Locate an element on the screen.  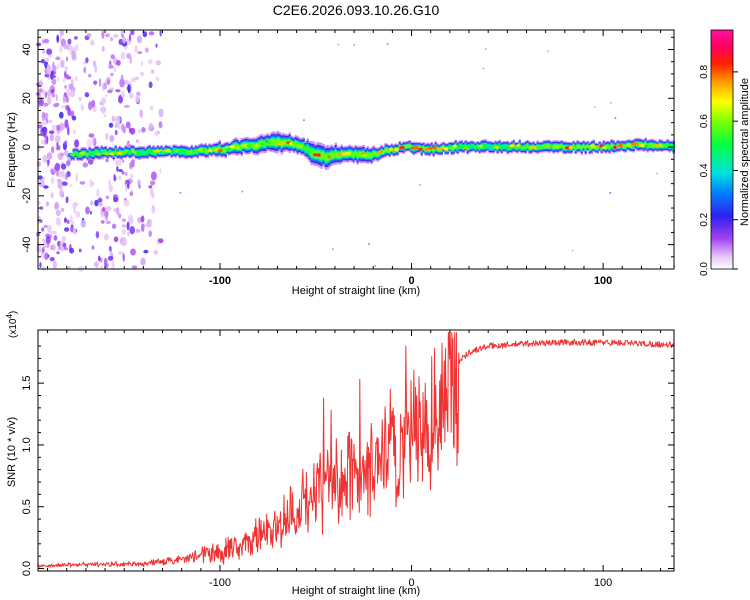
y-tick-label: -20 is located at coordinates (27, 196).